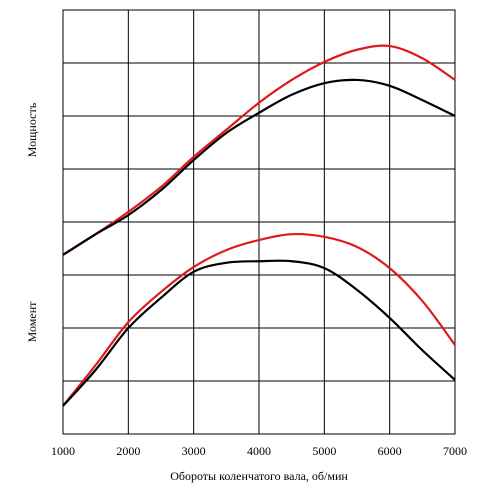  What do you see at coordinates (63, 451) in the screenshot?
I see `x-tick-label: 1000` at bounding box center [63, 451].